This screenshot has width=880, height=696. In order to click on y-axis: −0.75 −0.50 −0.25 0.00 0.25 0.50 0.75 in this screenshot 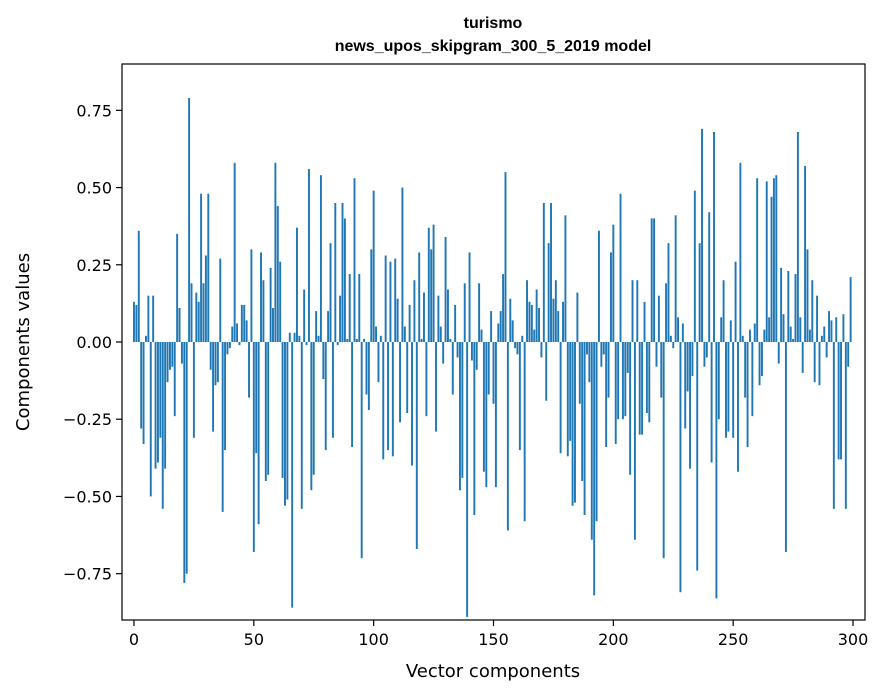, I will do `click(92, 342)`.